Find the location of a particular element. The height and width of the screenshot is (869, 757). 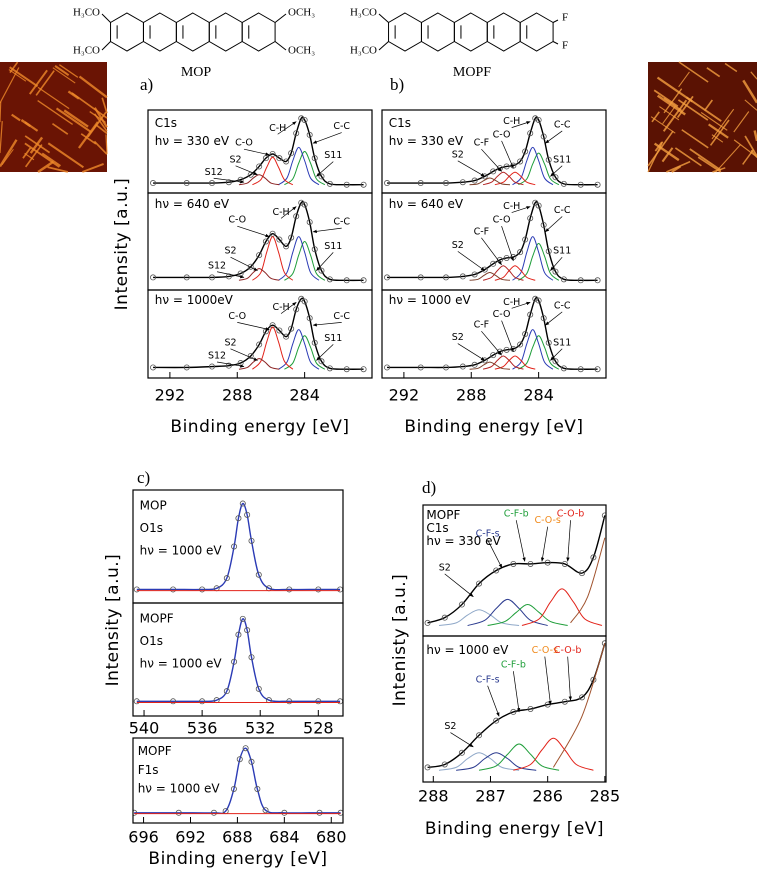

plot-frame is located at coordinates (514, 709).